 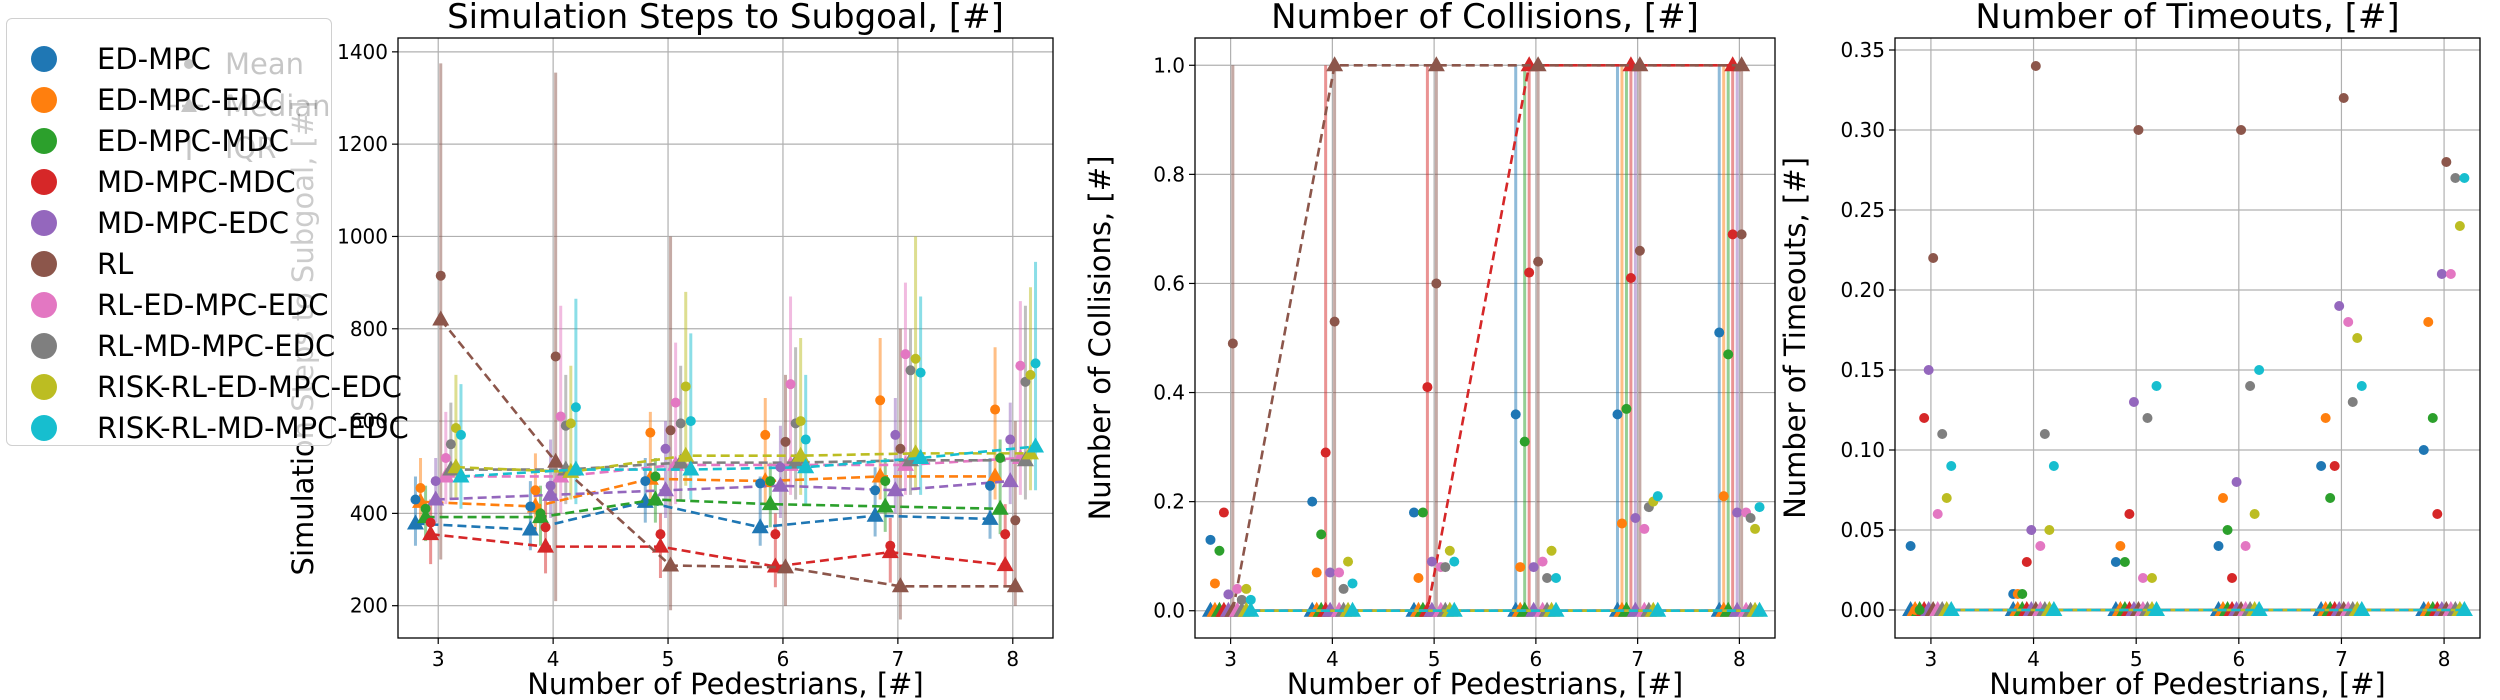 What do you see at coordinates (1169, 393) in the screenshot?
I see `y-tick-label: 0.4` at bounding box center [1169, 393].